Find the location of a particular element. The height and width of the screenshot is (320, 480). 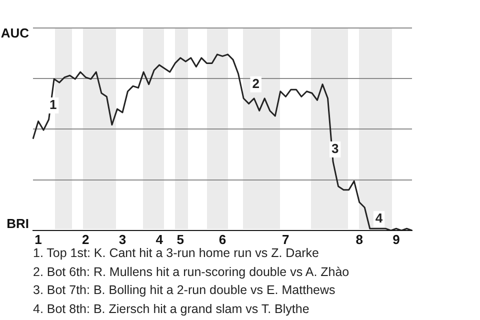

text: 2. Bot 6th: R. Mullens hit a run-scoring double vs A. Zhào is located at coordinates (191, 272).